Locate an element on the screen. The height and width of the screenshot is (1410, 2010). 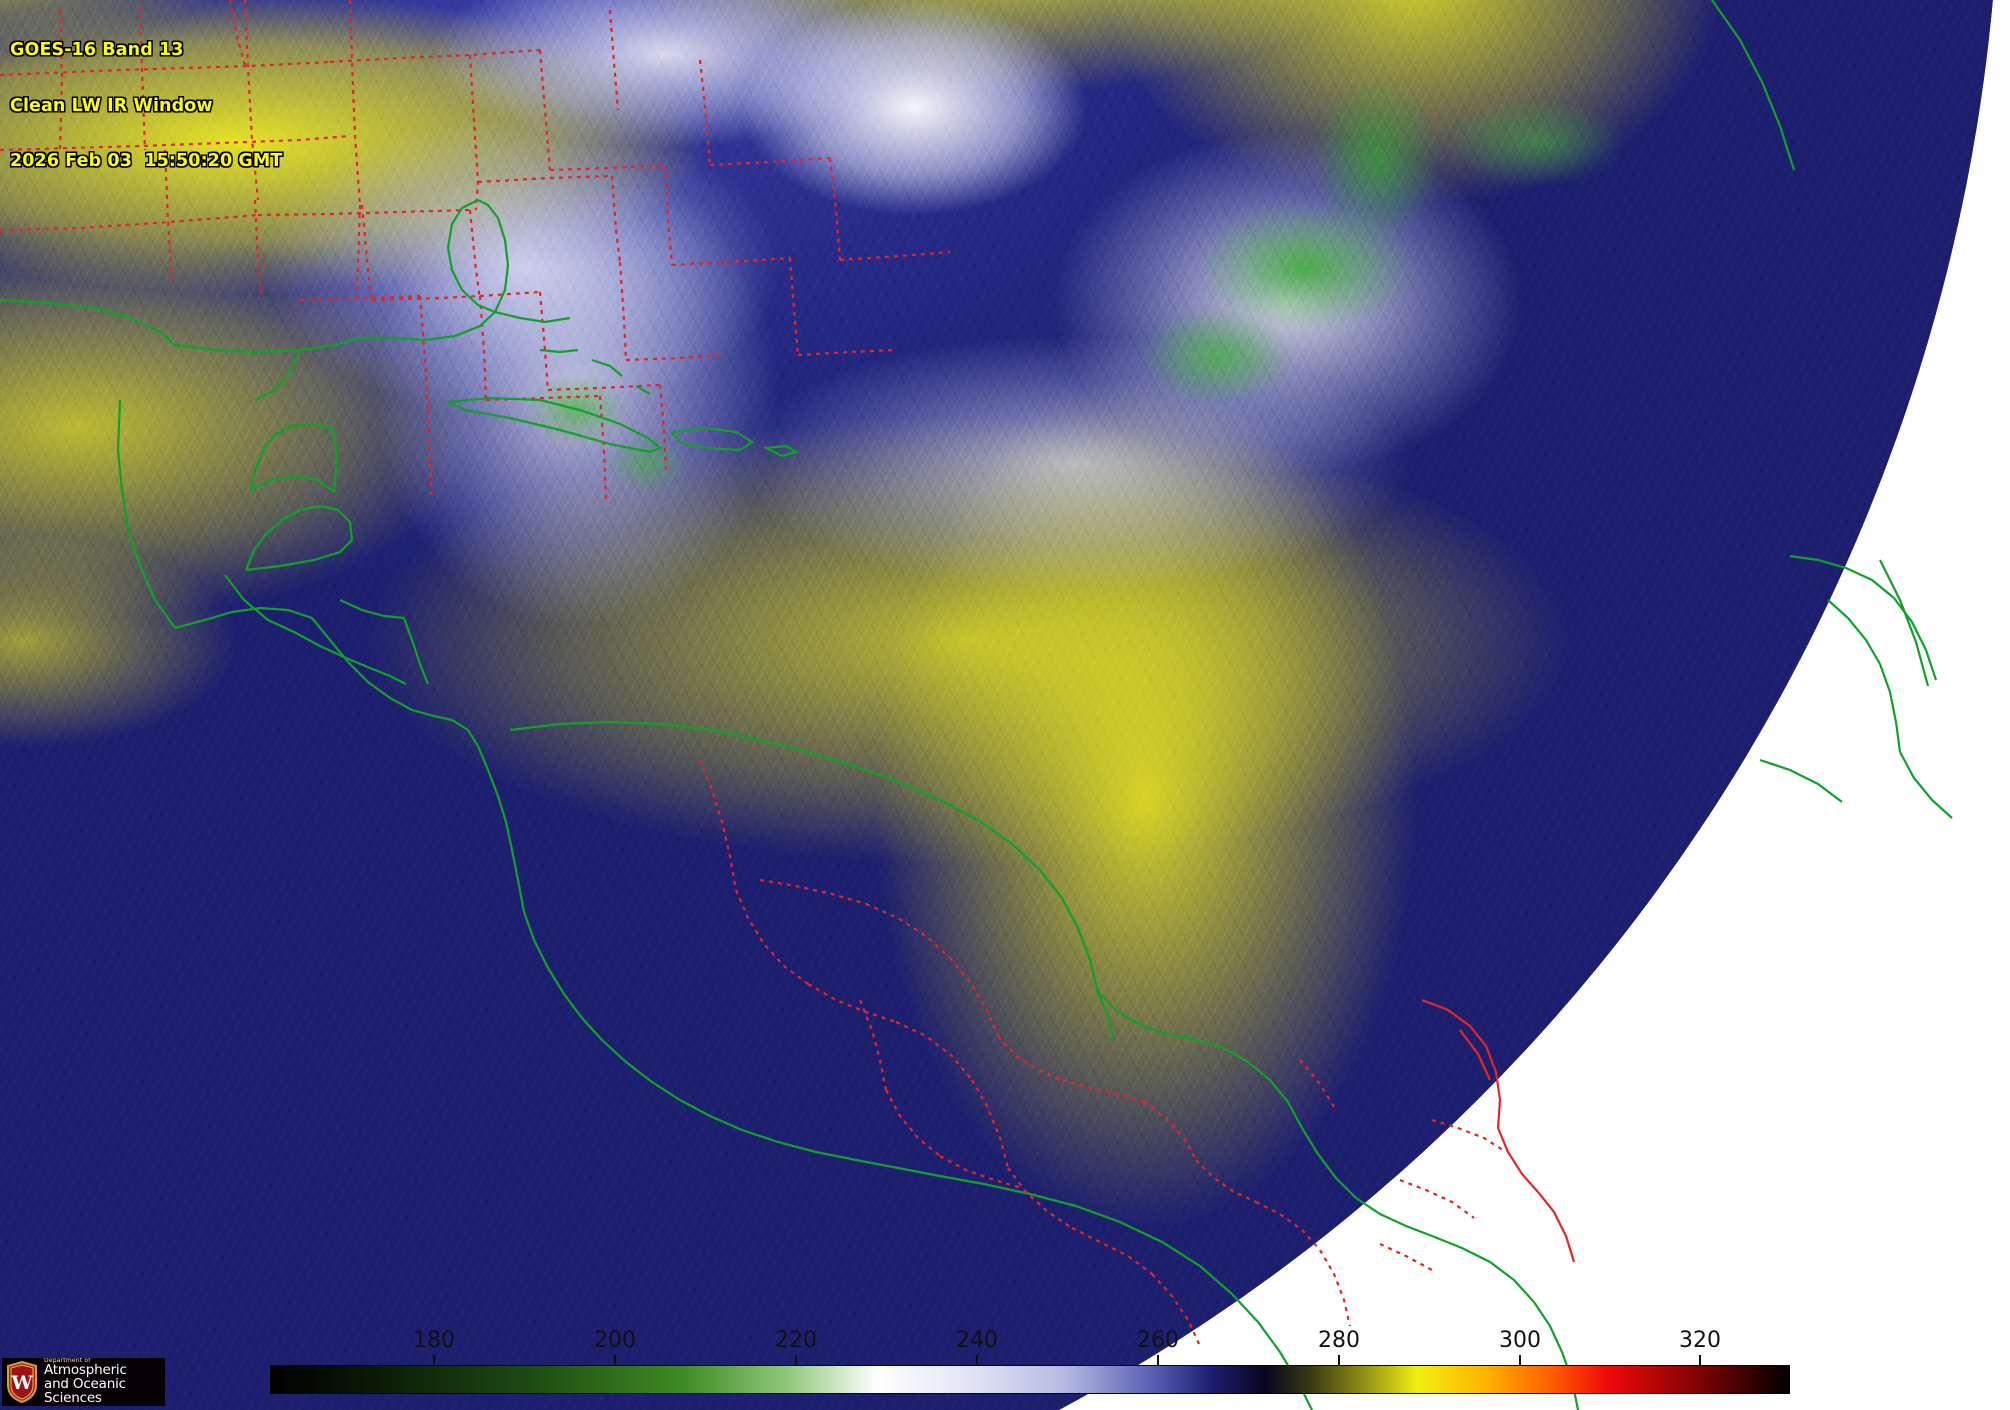
temperature-colorbar is located at coordinates (1030, 1379).